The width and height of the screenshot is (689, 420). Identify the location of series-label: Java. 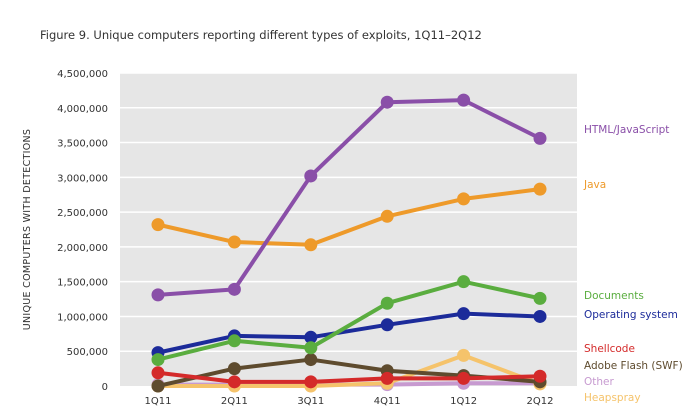
(594, 185).